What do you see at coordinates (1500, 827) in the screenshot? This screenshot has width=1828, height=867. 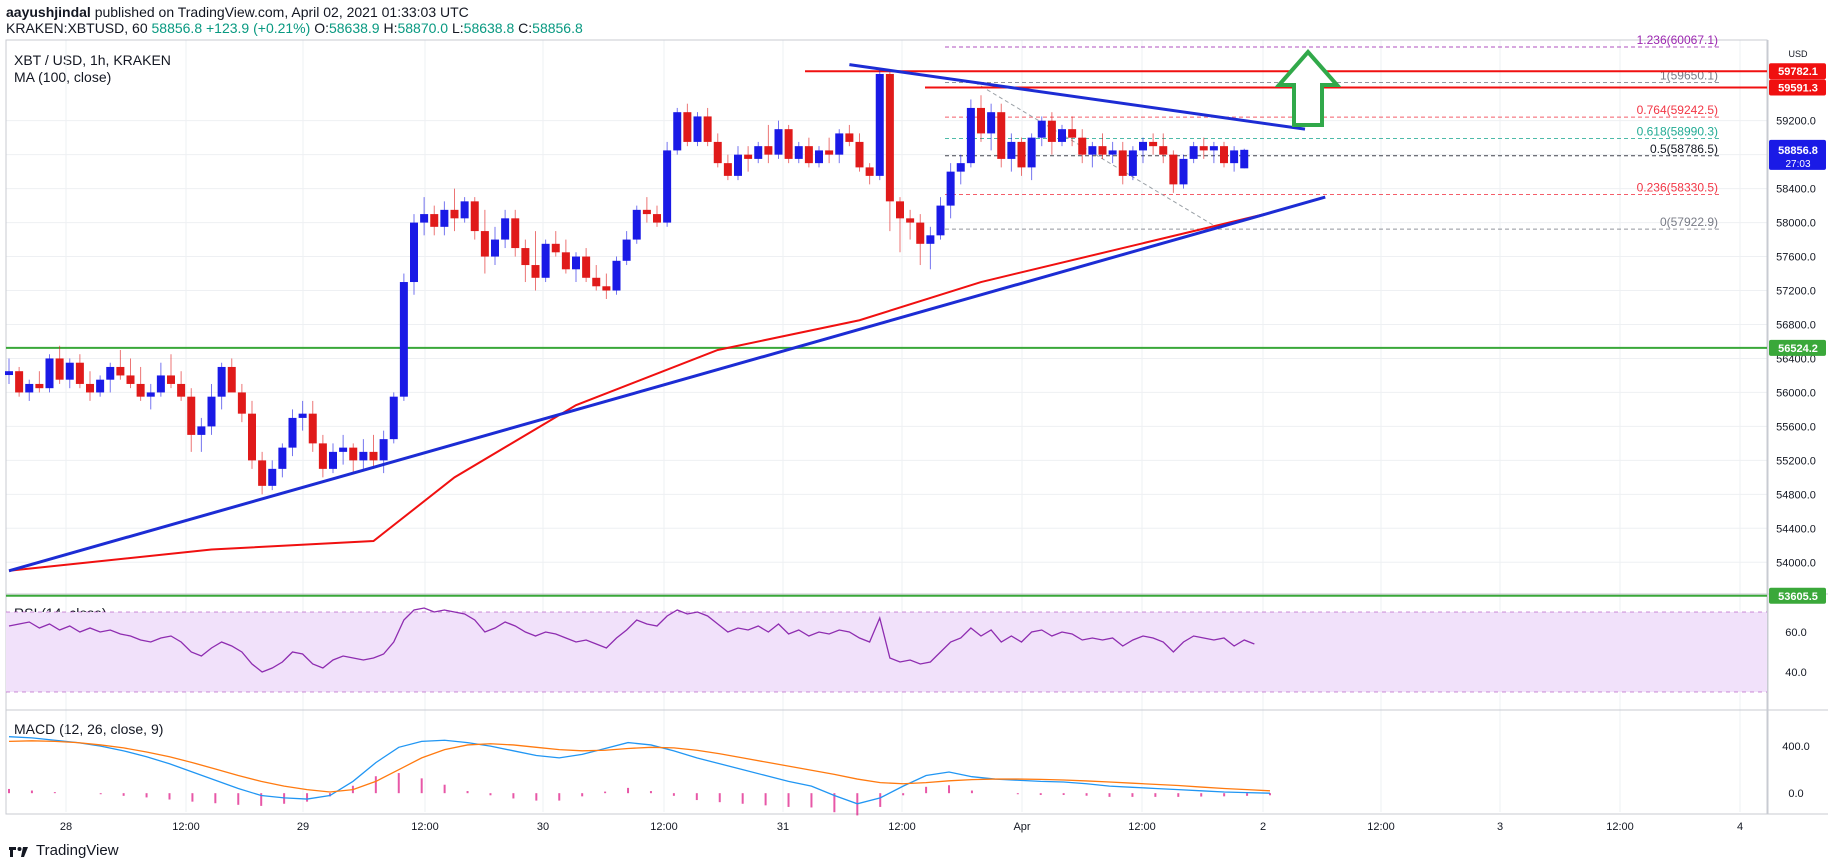 I see `time-tick-label: 3` at bounding box center [1500, 827].